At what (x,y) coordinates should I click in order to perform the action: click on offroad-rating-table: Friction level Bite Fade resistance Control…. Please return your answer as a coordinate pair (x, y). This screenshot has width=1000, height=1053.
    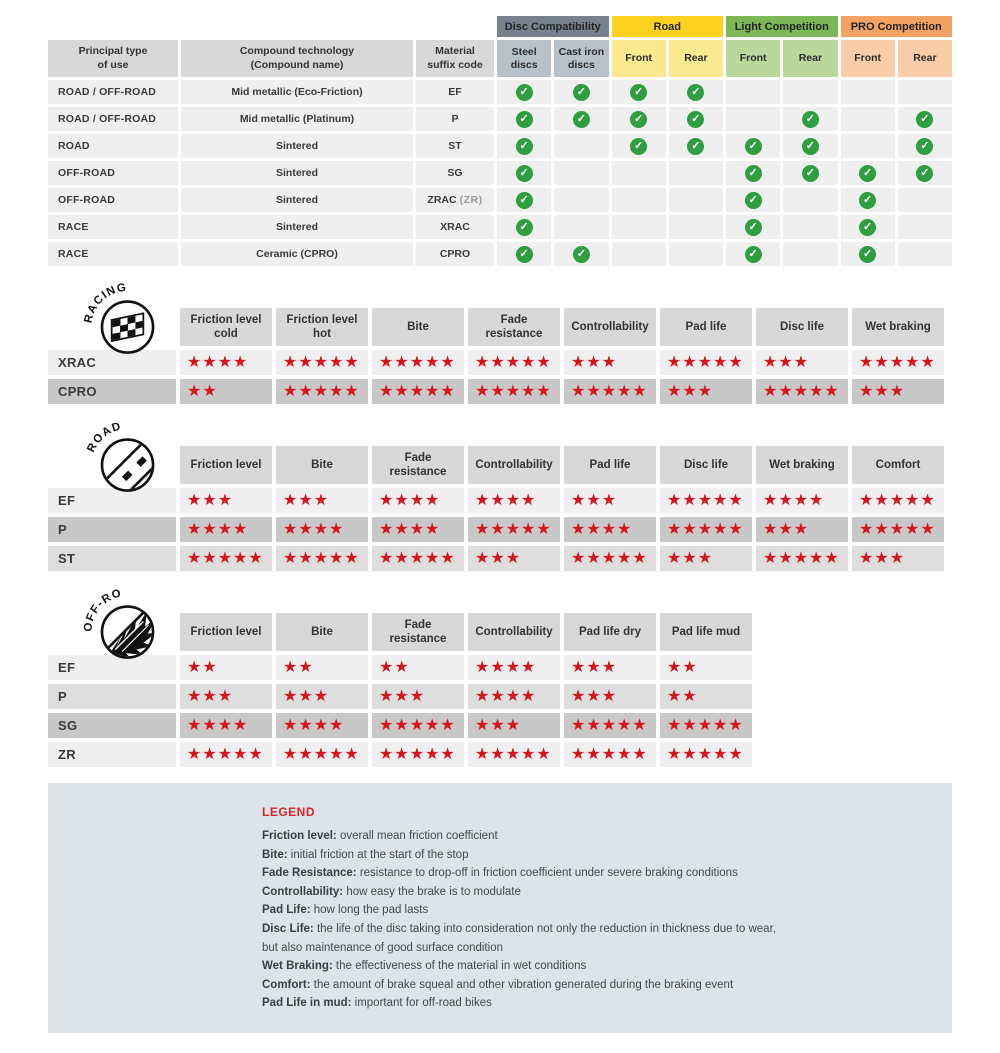
    Looking at the image, I should click on (500, 690).